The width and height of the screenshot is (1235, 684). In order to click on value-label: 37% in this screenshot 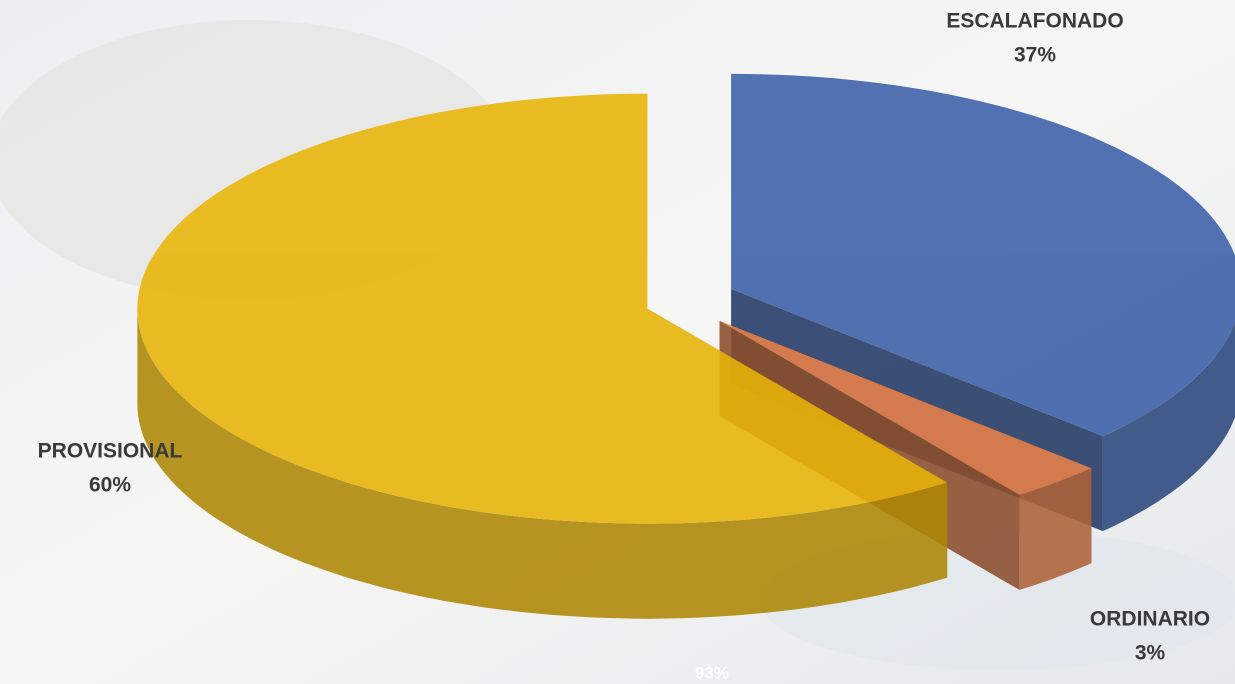, I will do `click(1035, 55)`.